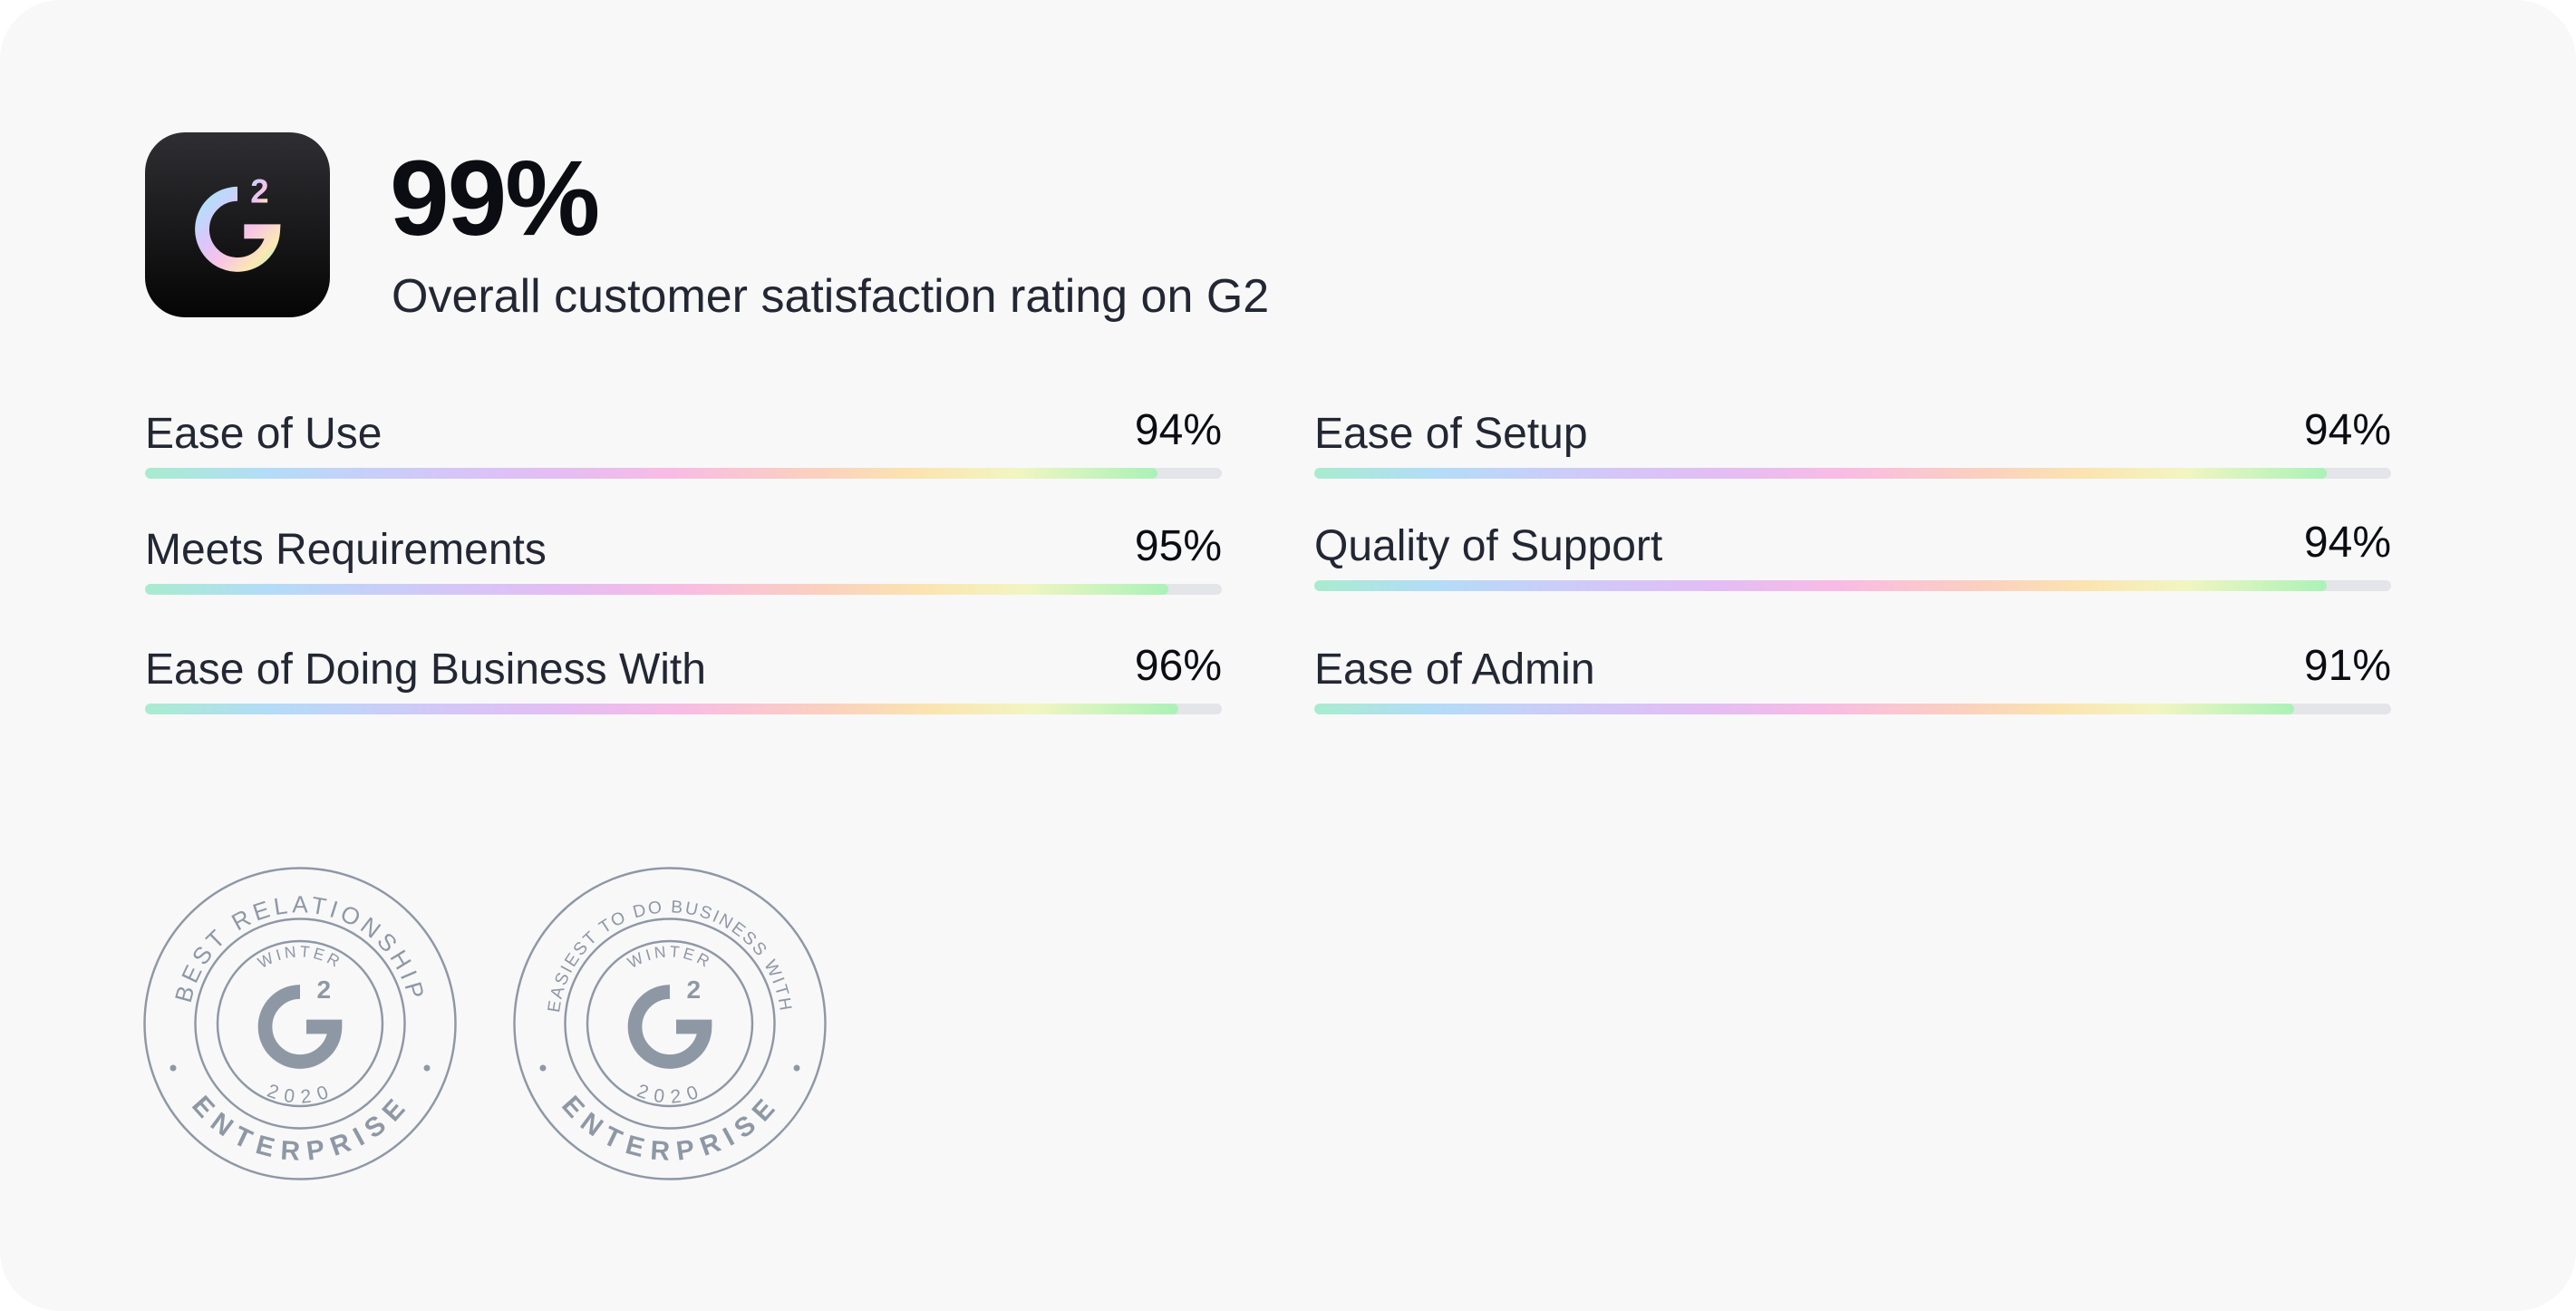 This screenshot has width=2576, height=1311. Describe the element at coordinates (425, 670) in the screenshot. I see `metric-label: Ease of Doing Business With` at that location.